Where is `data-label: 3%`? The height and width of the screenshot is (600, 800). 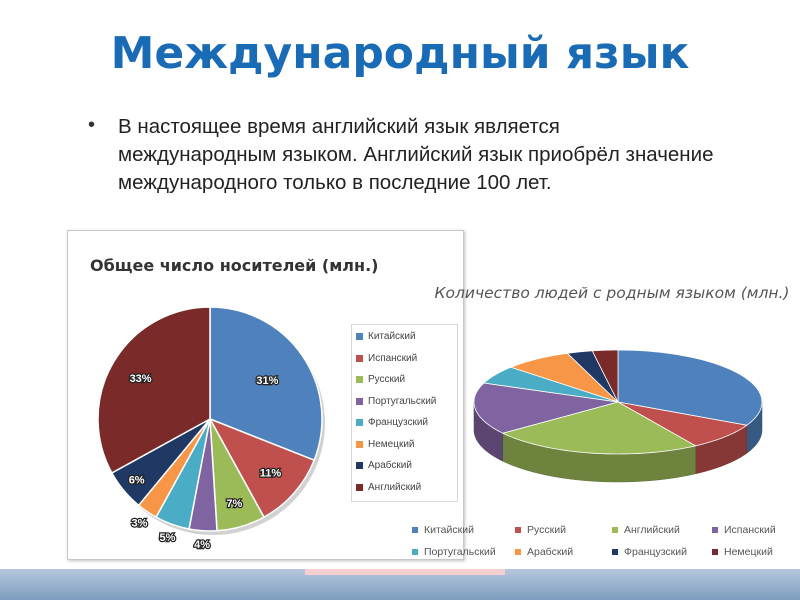
data-label: 3% is located at coordinates (139, 523).